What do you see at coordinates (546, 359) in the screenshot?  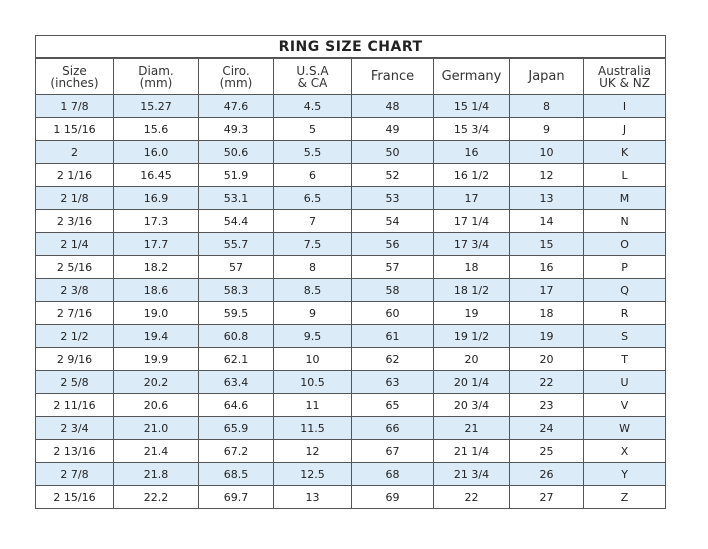 I see `table-cell: 20` at bounding box center [546, 359].